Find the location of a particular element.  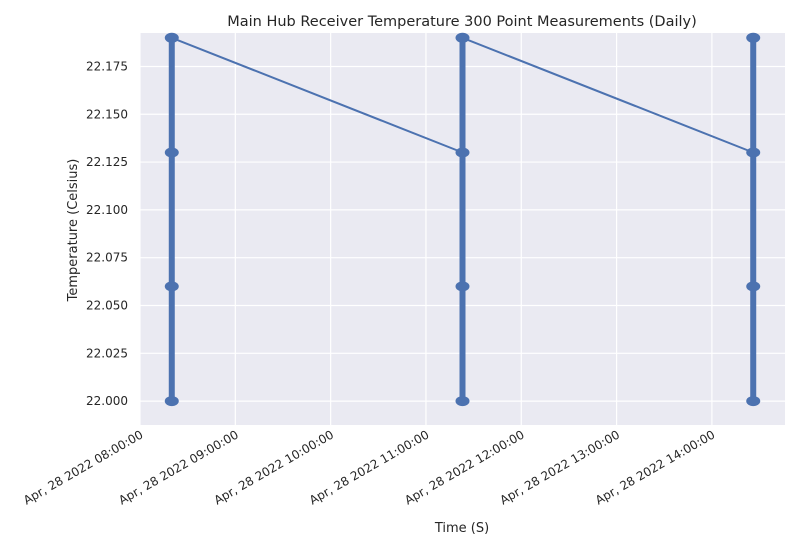

y-tick-label: 22.100 is located at coordinates (107, 210).